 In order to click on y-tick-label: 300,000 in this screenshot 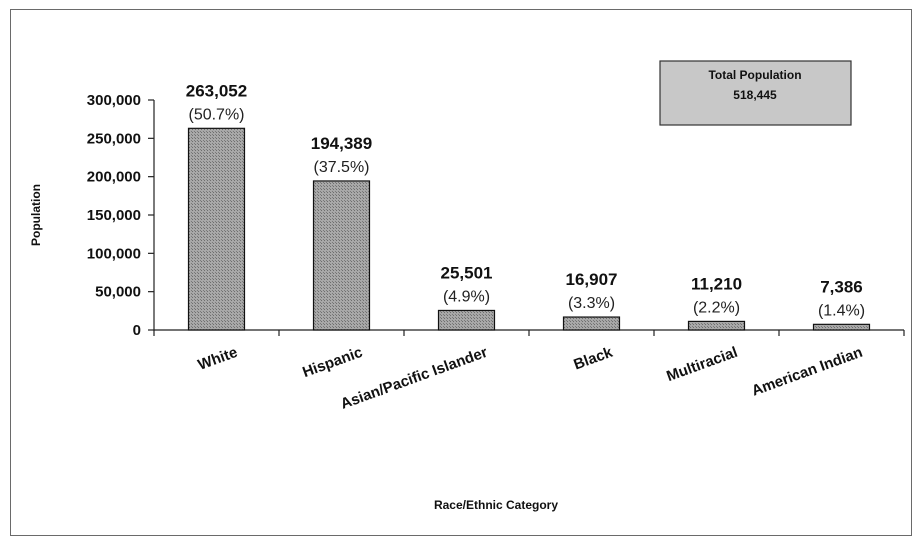, I will do `click(114, 100)`.